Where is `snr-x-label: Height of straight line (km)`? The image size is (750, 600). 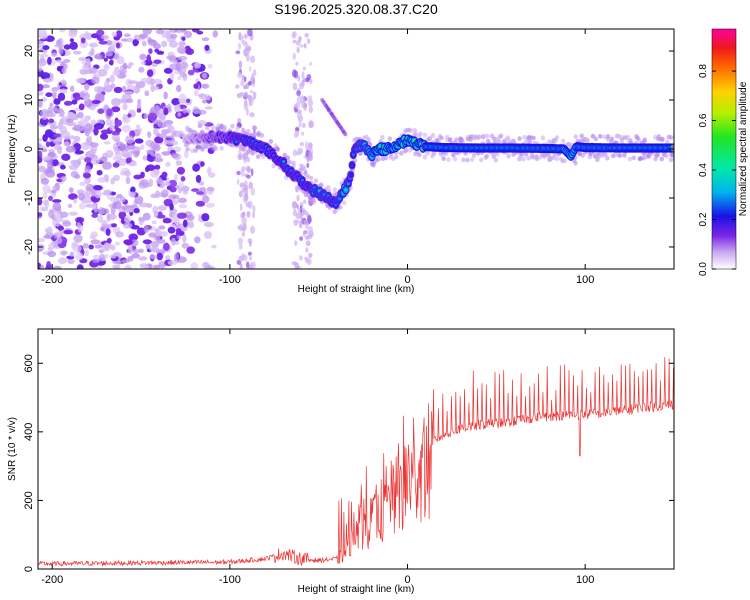 snr-x-label: Height of straight line (km) is located at coordinates (356, 589).